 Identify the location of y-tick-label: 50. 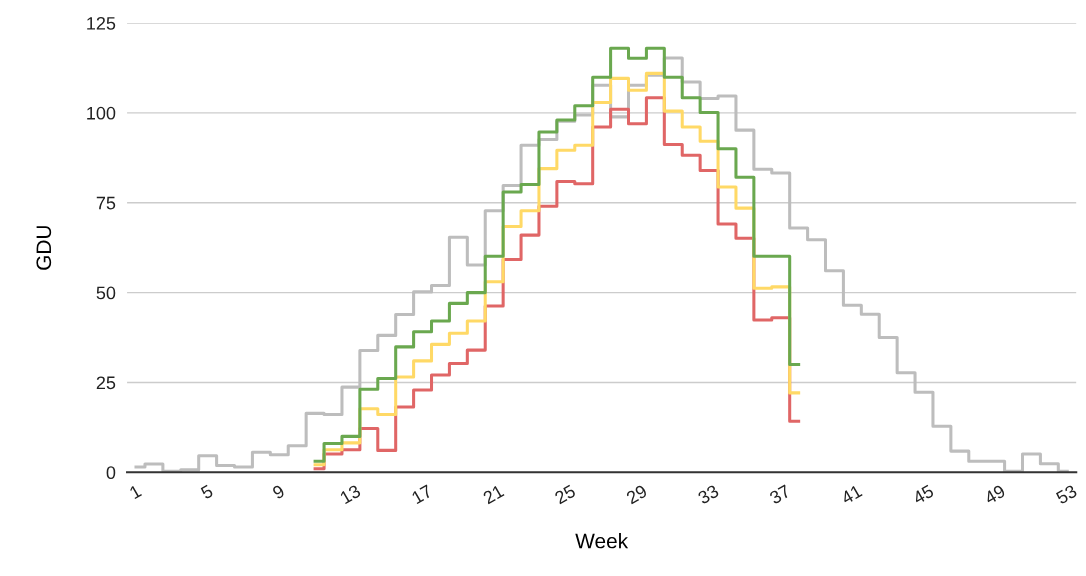
(106, 293).